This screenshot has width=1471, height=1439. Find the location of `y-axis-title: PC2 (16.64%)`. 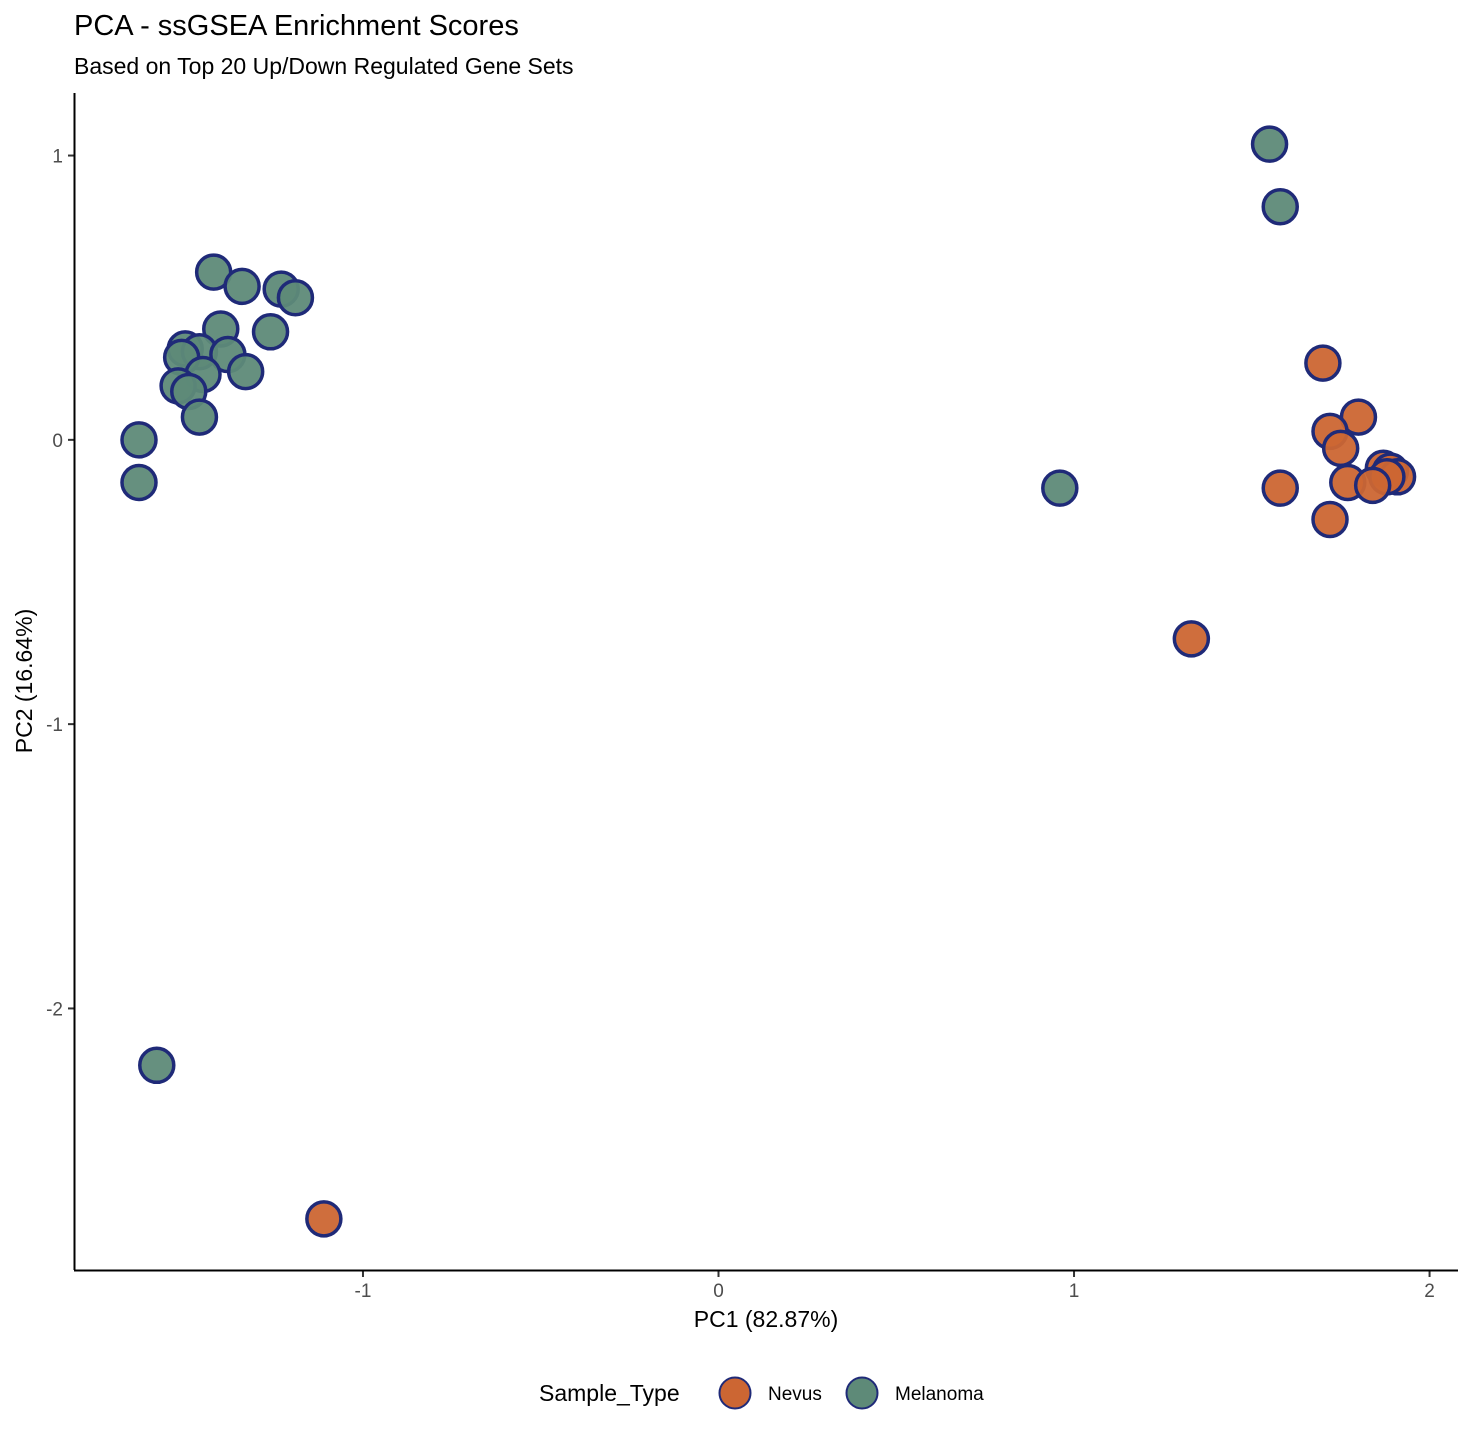

y-axis-title: PC2 (16.64%) is located at coordinates (24, 681).